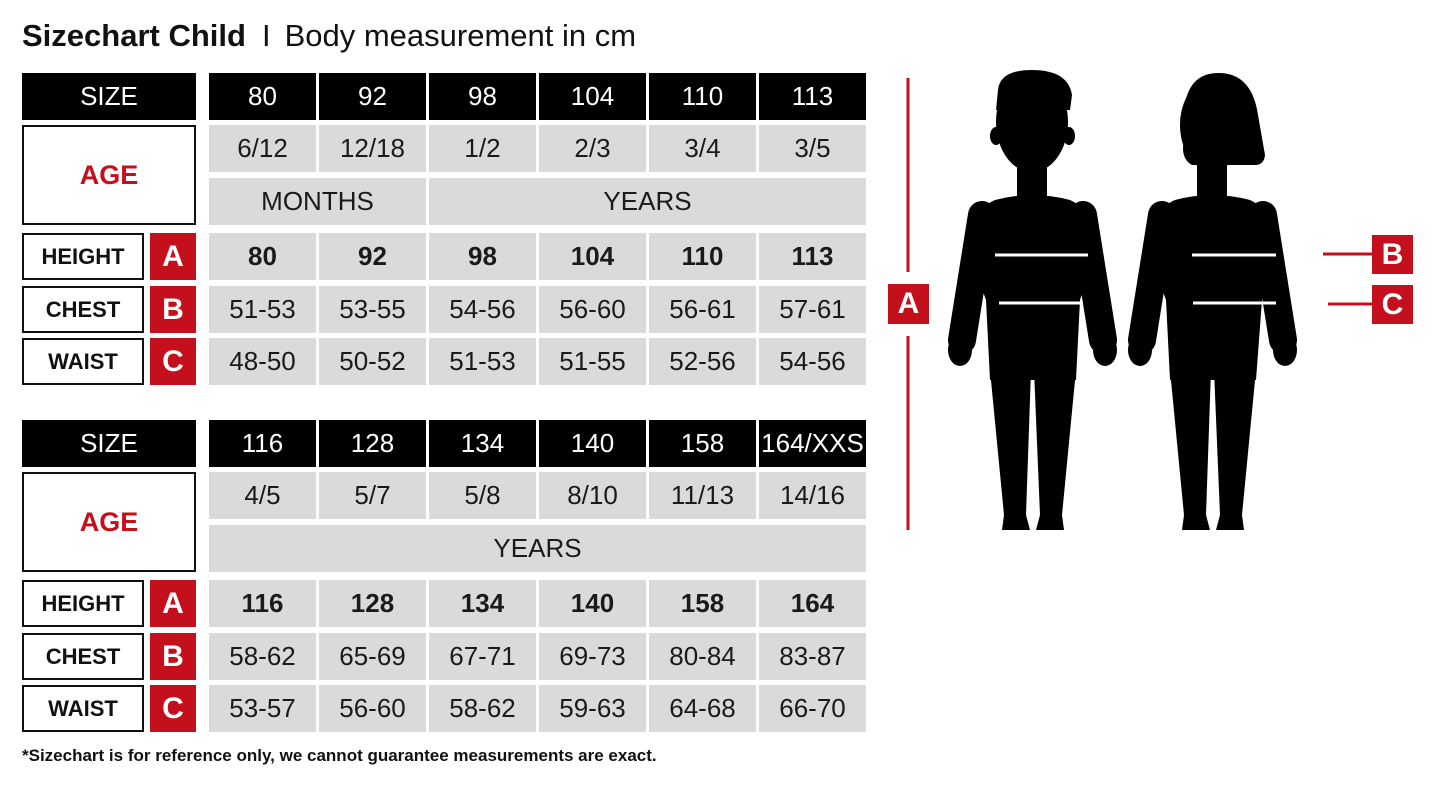  What do you see at coordinates (702, 656) in the screenshot?
I see `chest-cell: 80-84` at bounding box center [702, 656].